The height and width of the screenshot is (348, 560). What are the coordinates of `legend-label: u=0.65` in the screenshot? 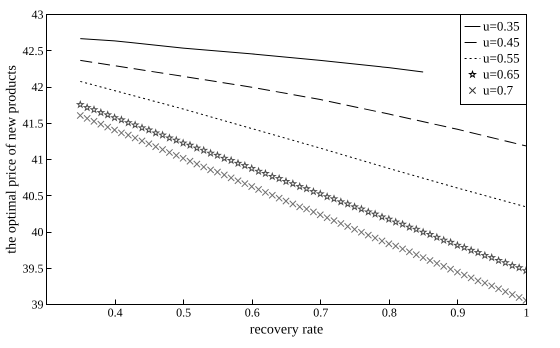 It's located at (501, 74).